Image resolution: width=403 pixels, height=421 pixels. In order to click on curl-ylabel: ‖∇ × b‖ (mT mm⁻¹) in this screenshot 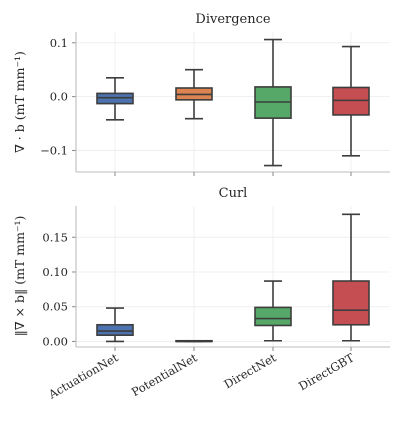, I will do `click(19, 276)`.